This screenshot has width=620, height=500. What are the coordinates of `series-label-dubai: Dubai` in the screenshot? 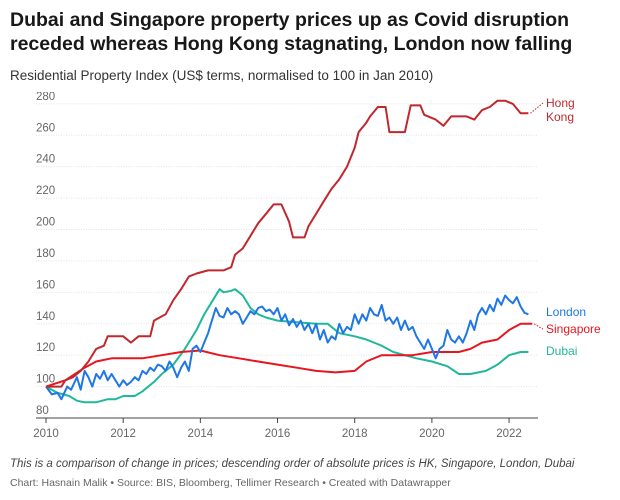 It's located at (561, 351).